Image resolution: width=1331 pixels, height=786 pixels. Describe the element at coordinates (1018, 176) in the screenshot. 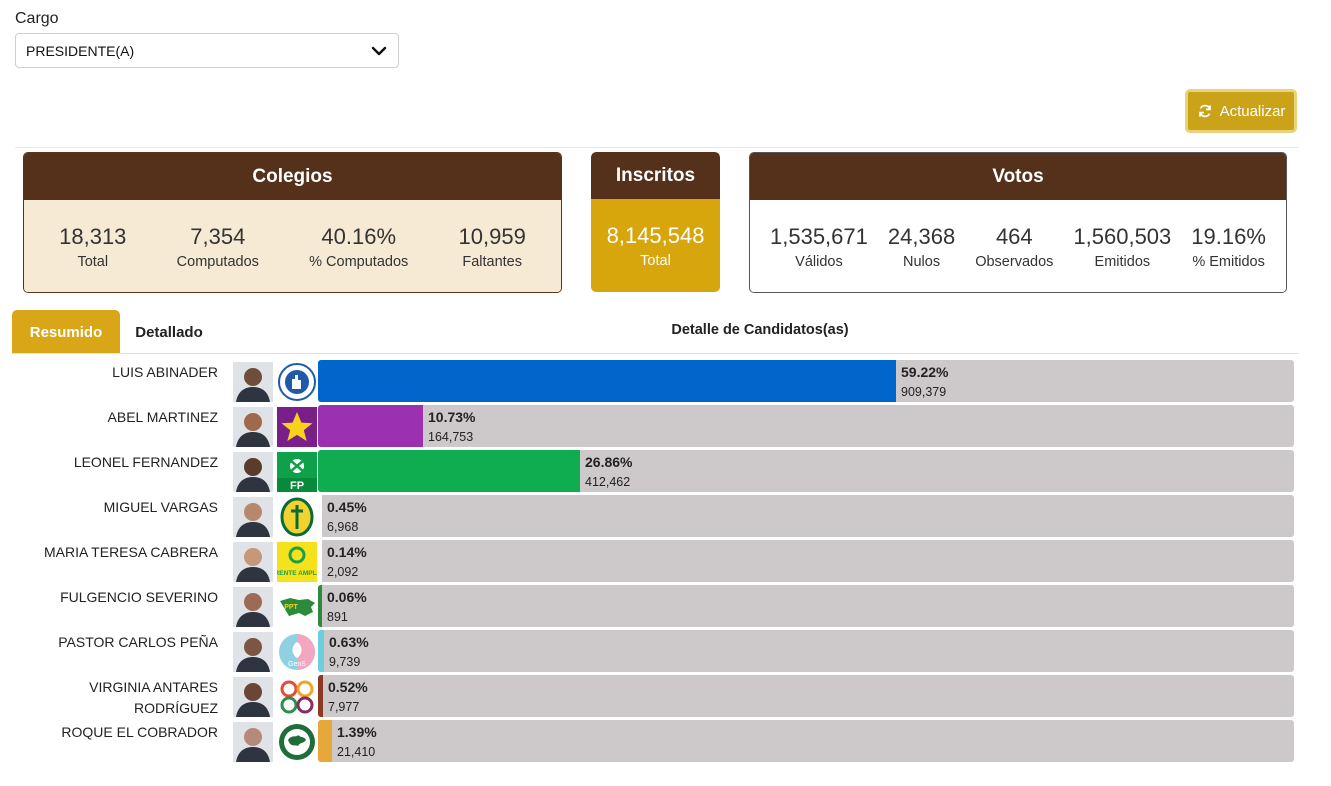

I see `votos-title: Votos` at that location.